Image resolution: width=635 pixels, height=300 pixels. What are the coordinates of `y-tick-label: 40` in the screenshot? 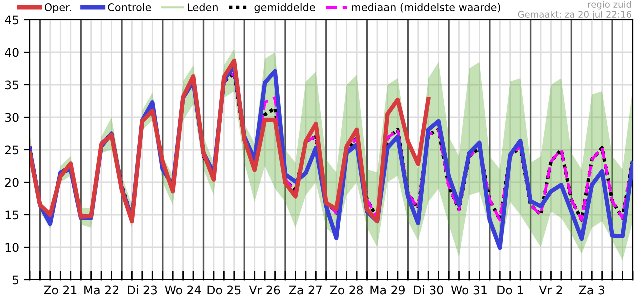 It's located at (12, 53).